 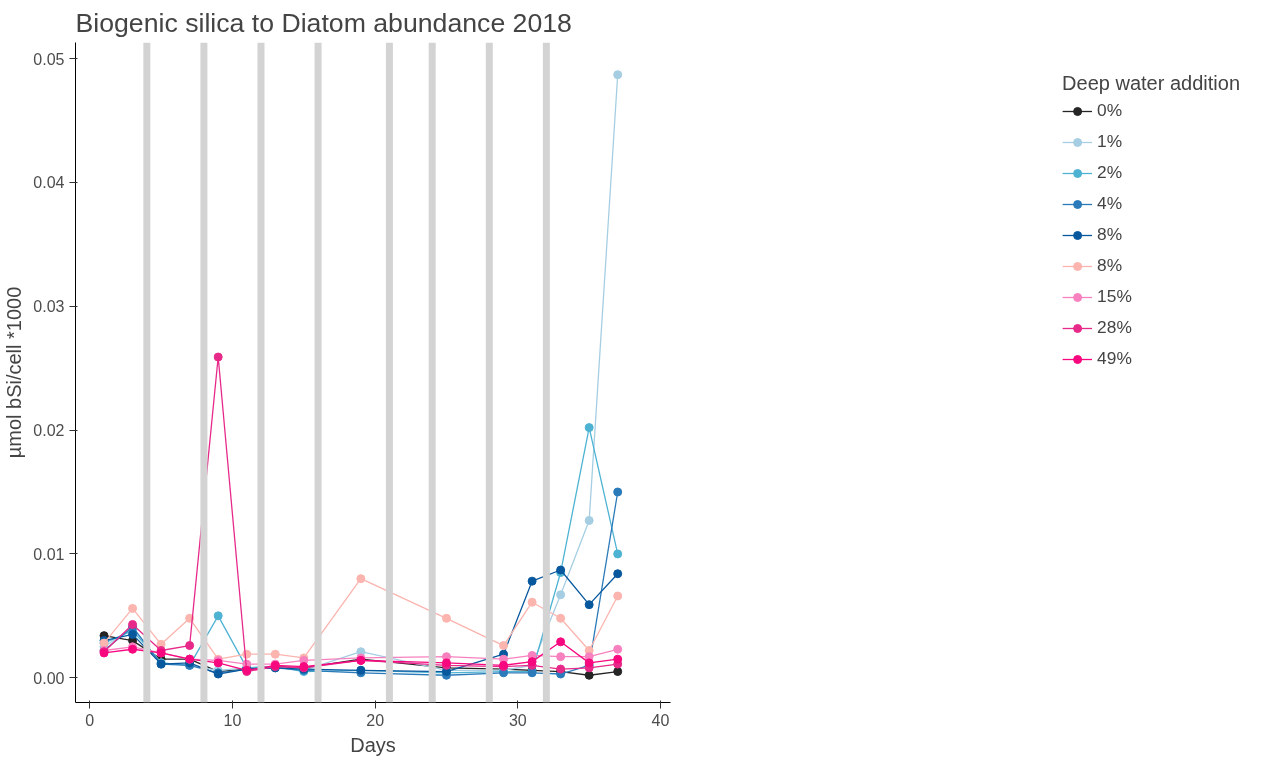 What do you see at coordinates (90, 720) in the screenshot?
I see `x-tick-label: 0` at bounding box center [90, 720].